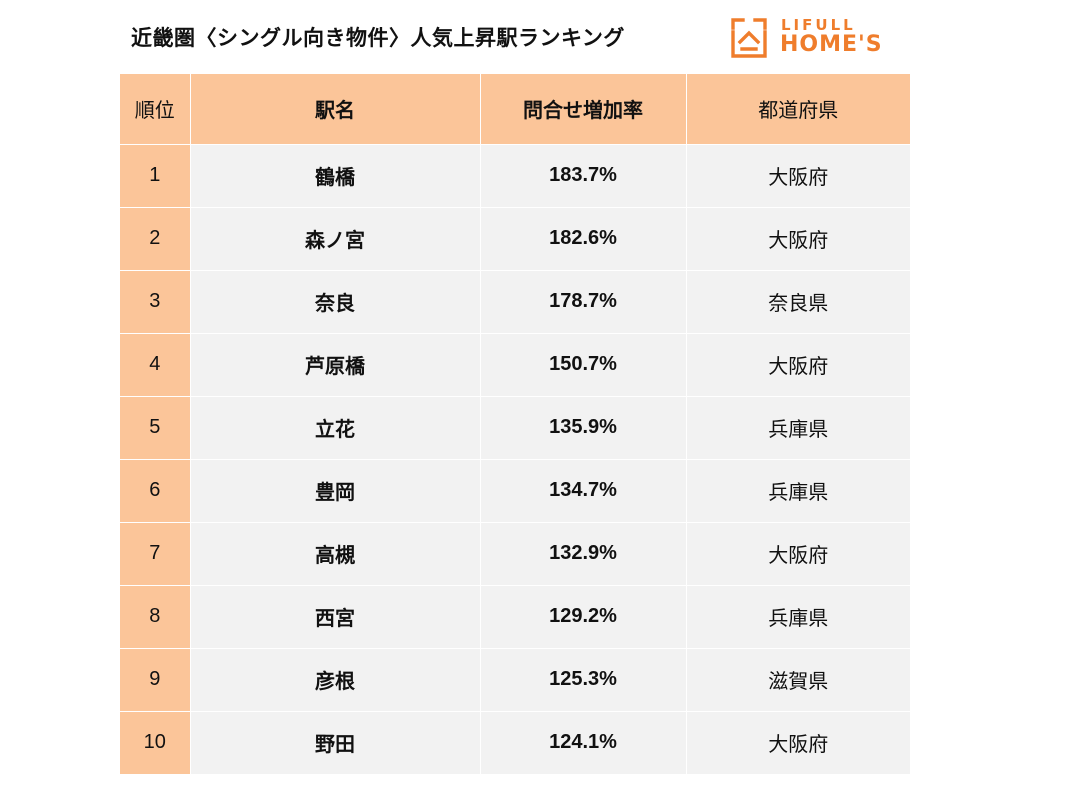  What do you see at coordinates (155, 175) in the screenshot?
I see `rank-cell: 1` at bounding box center [155, 175].